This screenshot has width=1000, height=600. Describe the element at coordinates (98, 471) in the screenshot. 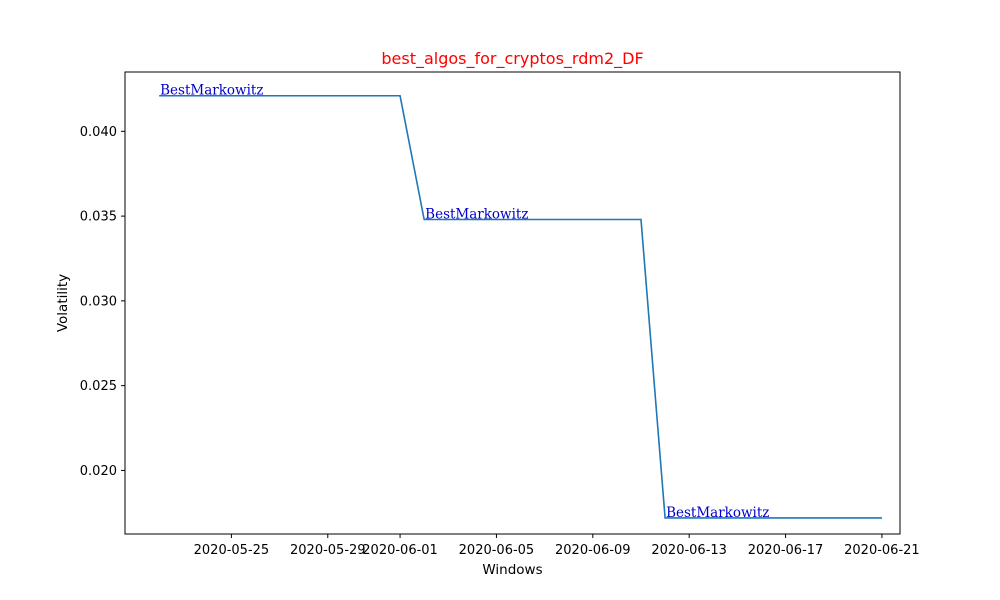

I see `y-tick-label: 0.020` at that location.